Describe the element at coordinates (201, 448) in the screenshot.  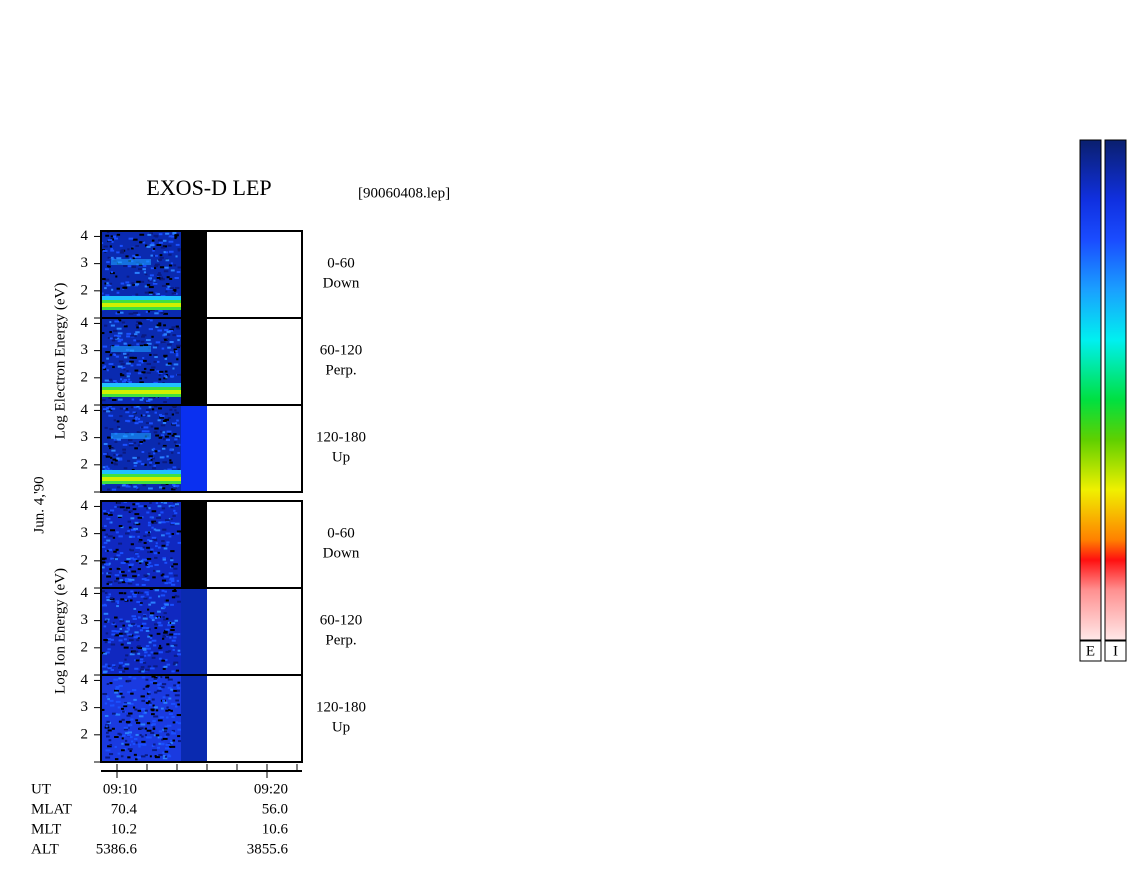
I see `panel-frame` at that location.